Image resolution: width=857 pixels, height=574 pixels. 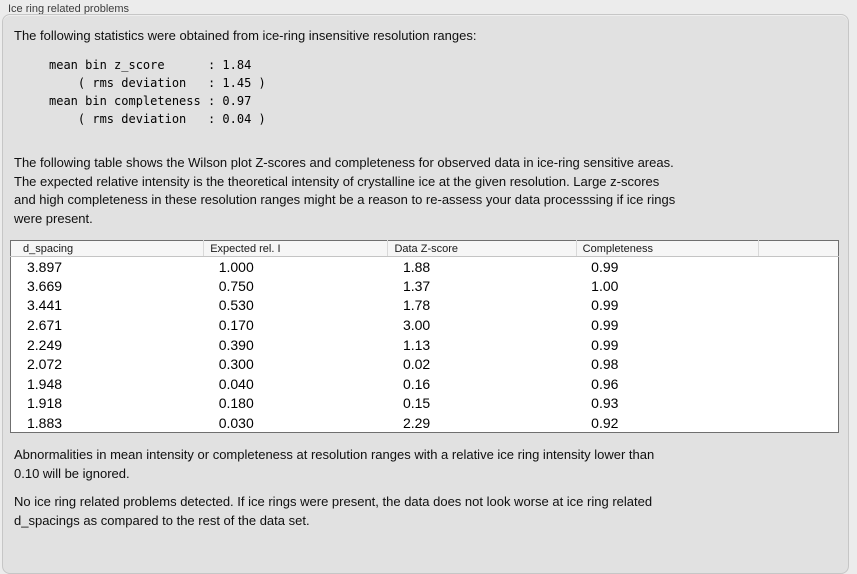 I want to click on table-row: 3.441 0.530 1.78 0.99, so click(x=425, y=306).